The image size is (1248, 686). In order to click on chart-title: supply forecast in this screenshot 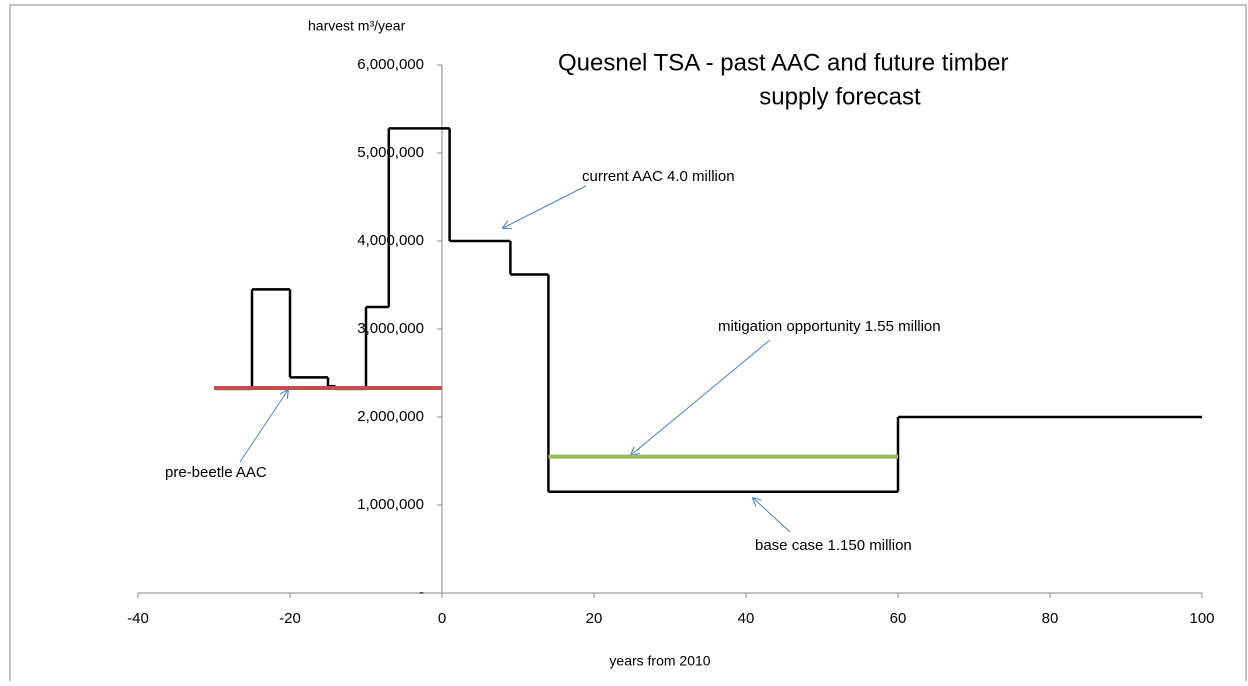, I will do `click(840, 96)`.